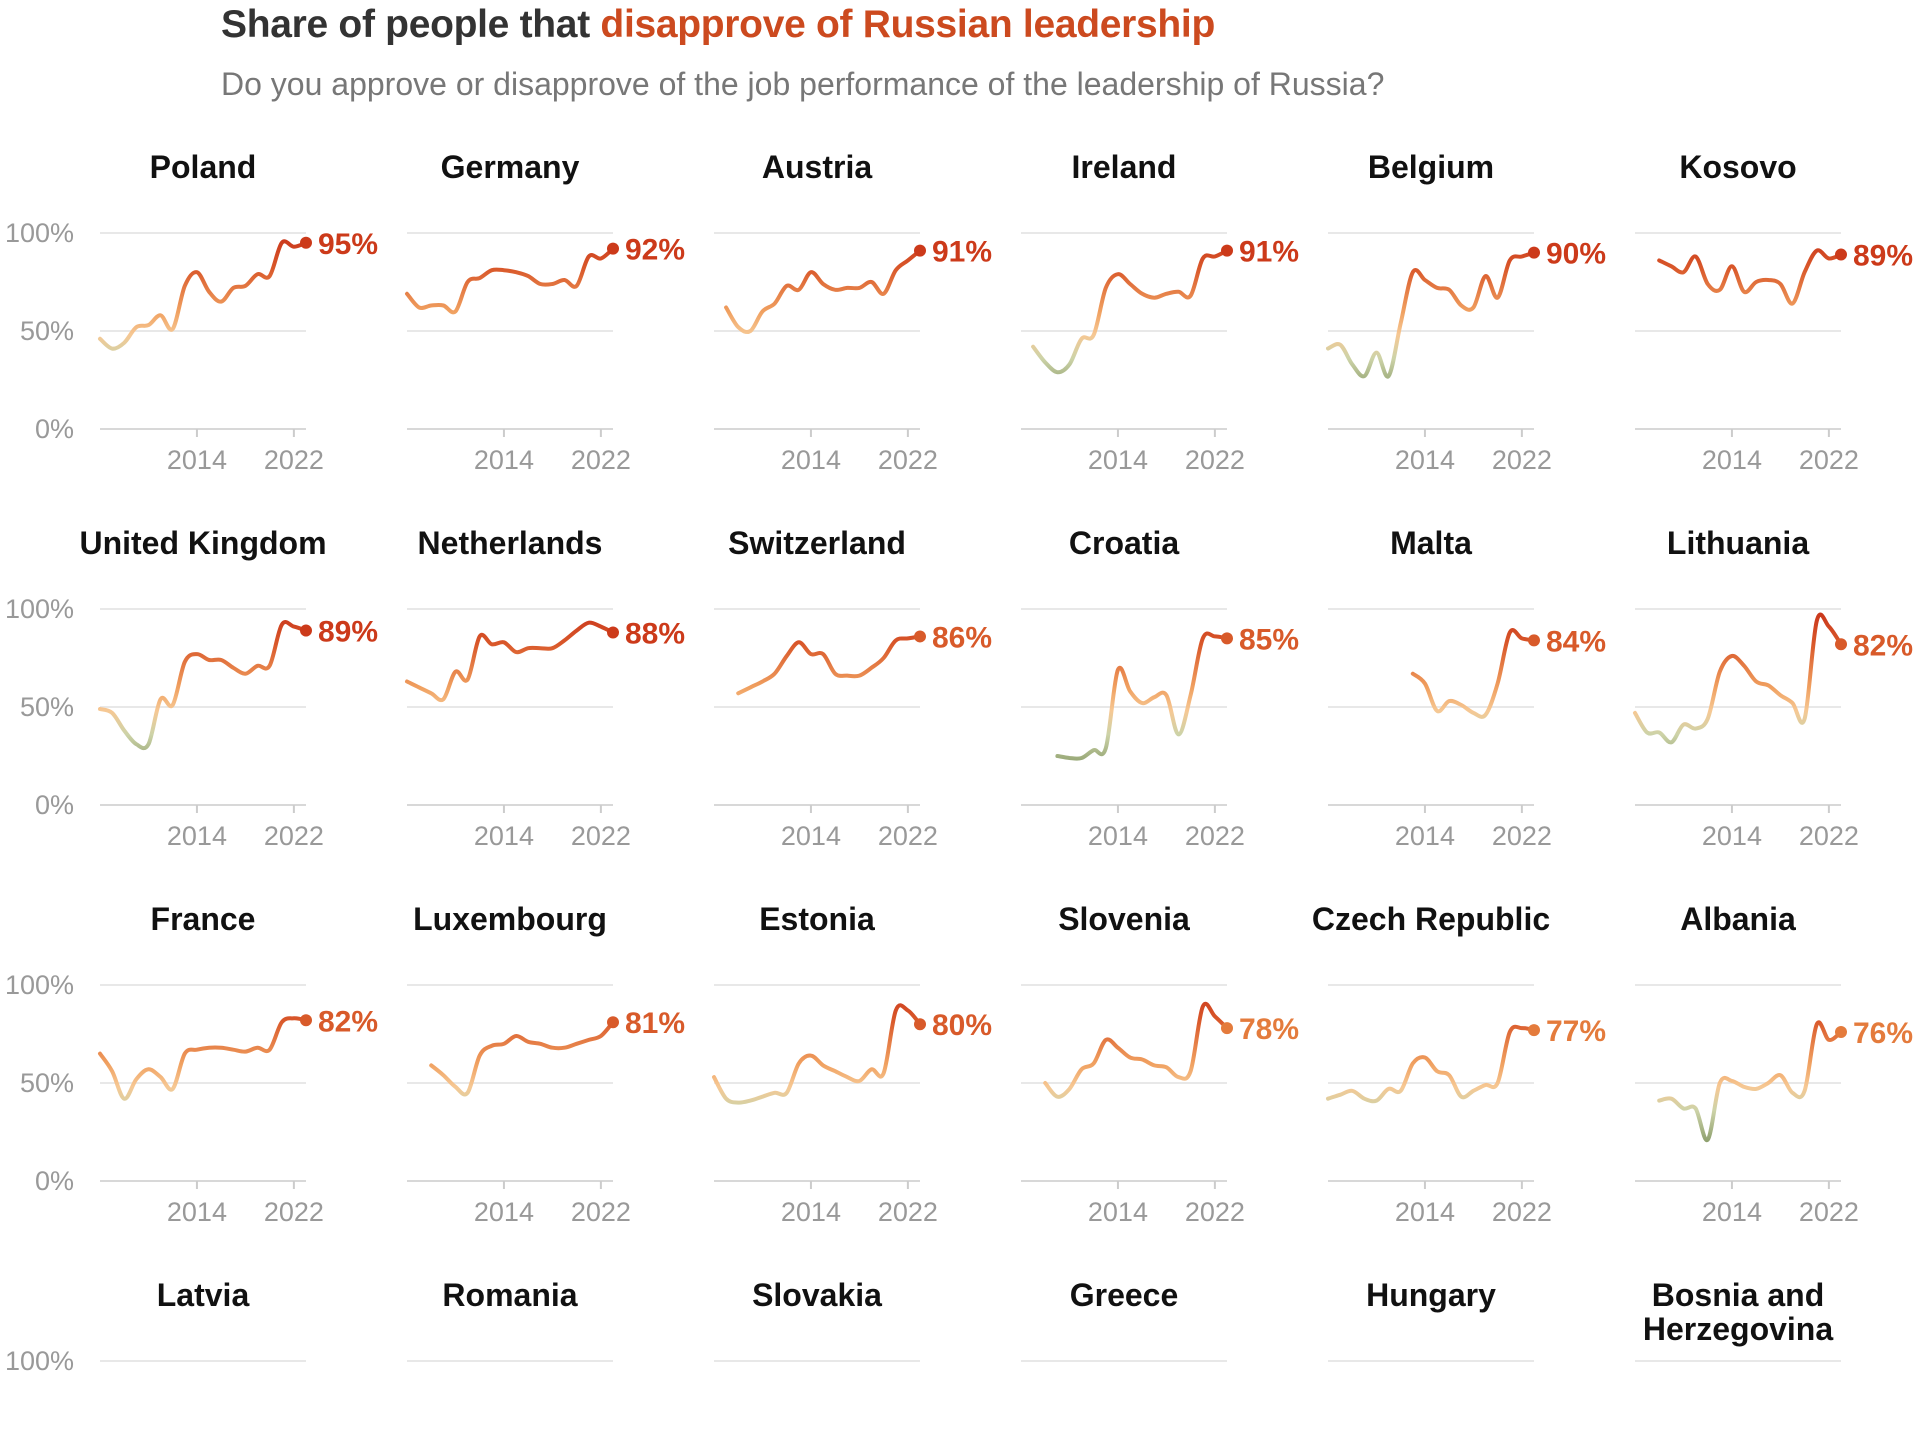 This screenshot has height=1433, width=1920. Describe the element at coordinates (1431, 543) in the screenshot. I see `panel-title: Malta` at that location.